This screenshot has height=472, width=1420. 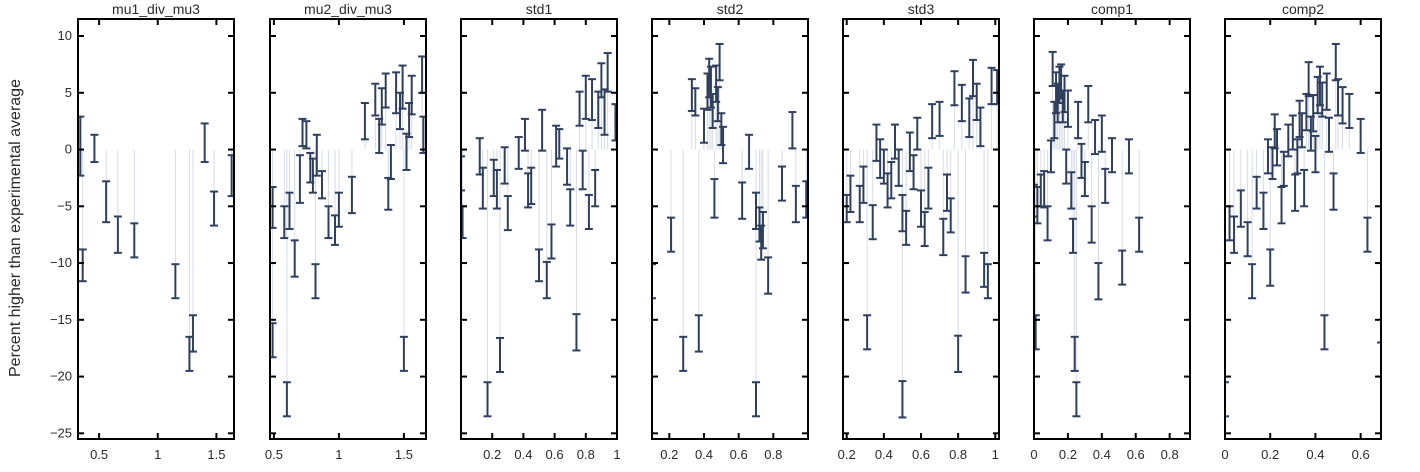 I want to click on panel-title: comp1, so click(x=1112, y=9).